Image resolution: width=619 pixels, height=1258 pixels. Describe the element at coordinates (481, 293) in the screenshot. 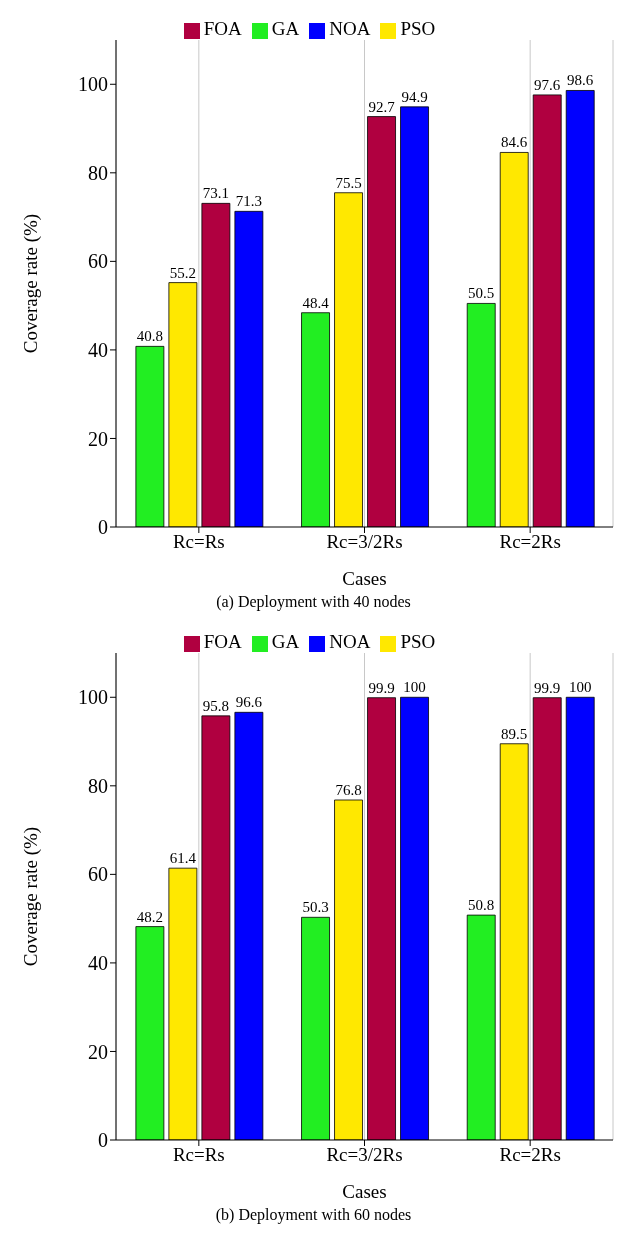

I see `data-label: 50.5` at that location.